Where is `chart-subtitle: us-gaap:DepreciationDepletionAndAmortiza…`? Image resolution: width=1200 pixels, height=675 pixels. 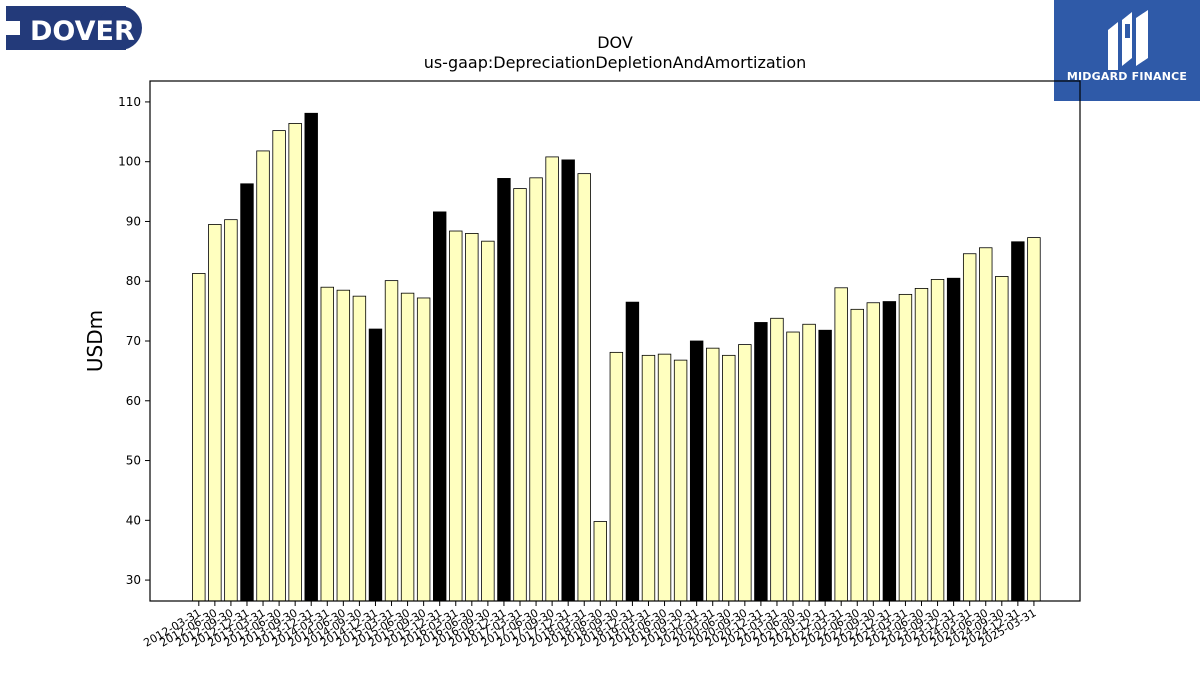
chart-subtitle: us-gaap:DepreciationDepletionAndAmortiza… is located at coordinates (615, 62).